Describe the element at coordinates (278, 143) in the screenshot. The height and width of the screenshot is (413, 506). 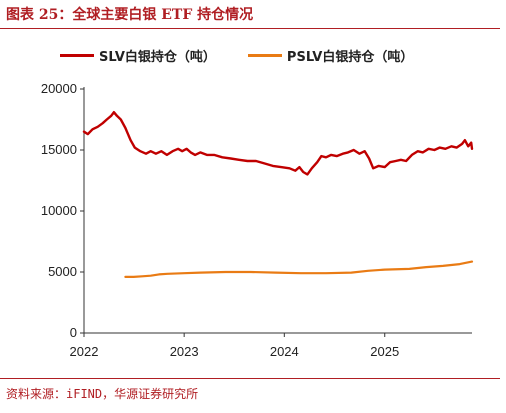
I see `series-line-slv` at that location.